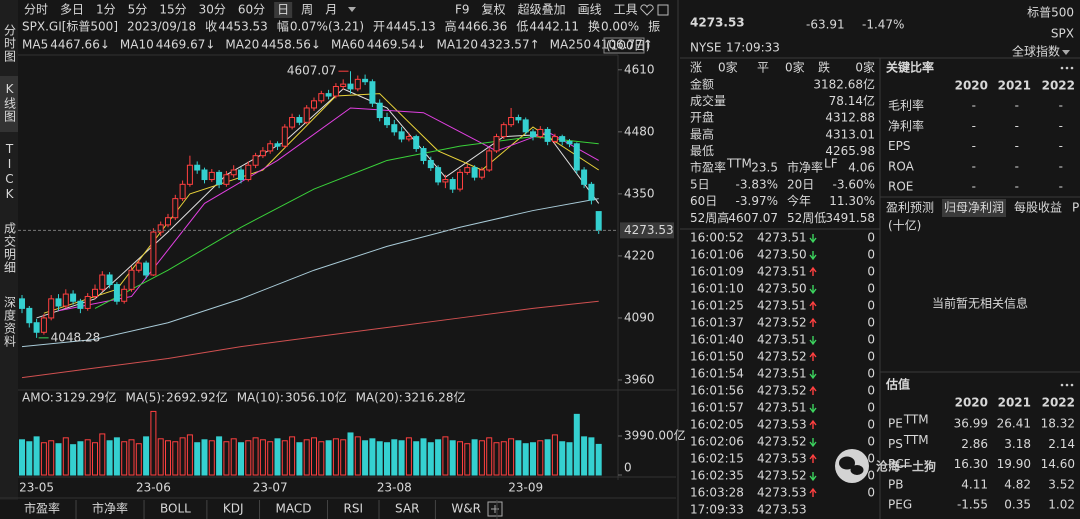 The width and height of the screenshot is (1080, 519). Describe the element at coordinates (706, 48) in the screenshot. I see `exchange: NYSE` at that location.